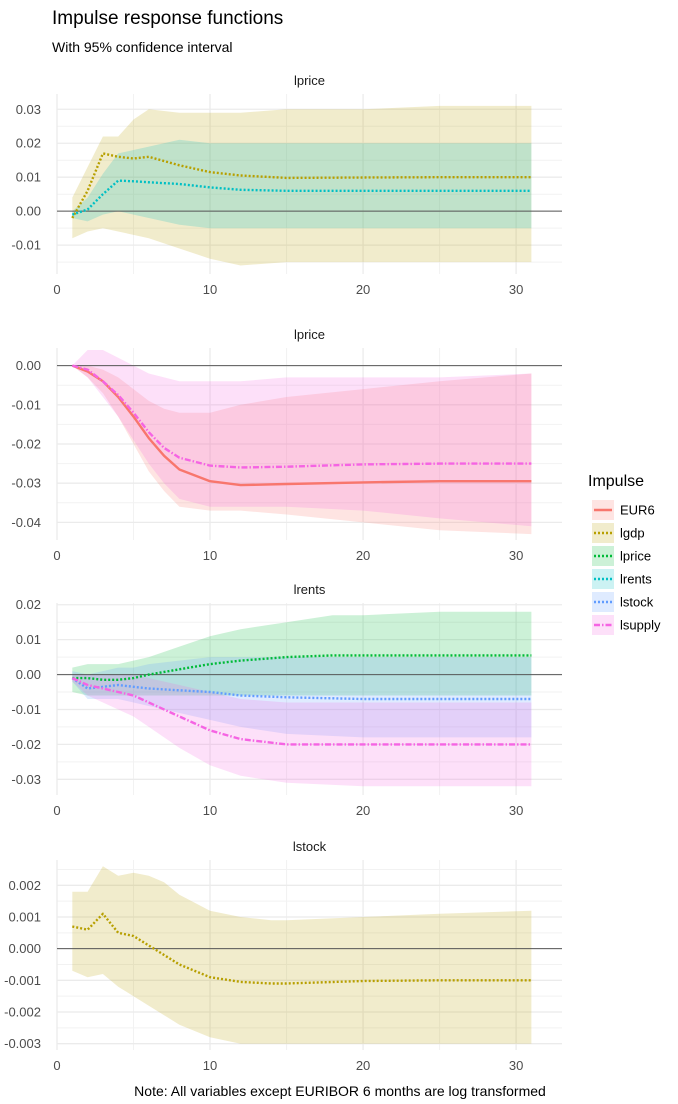 The image size is (678, 1104). I want to click on panel-title: lstock, so click(310, 846).